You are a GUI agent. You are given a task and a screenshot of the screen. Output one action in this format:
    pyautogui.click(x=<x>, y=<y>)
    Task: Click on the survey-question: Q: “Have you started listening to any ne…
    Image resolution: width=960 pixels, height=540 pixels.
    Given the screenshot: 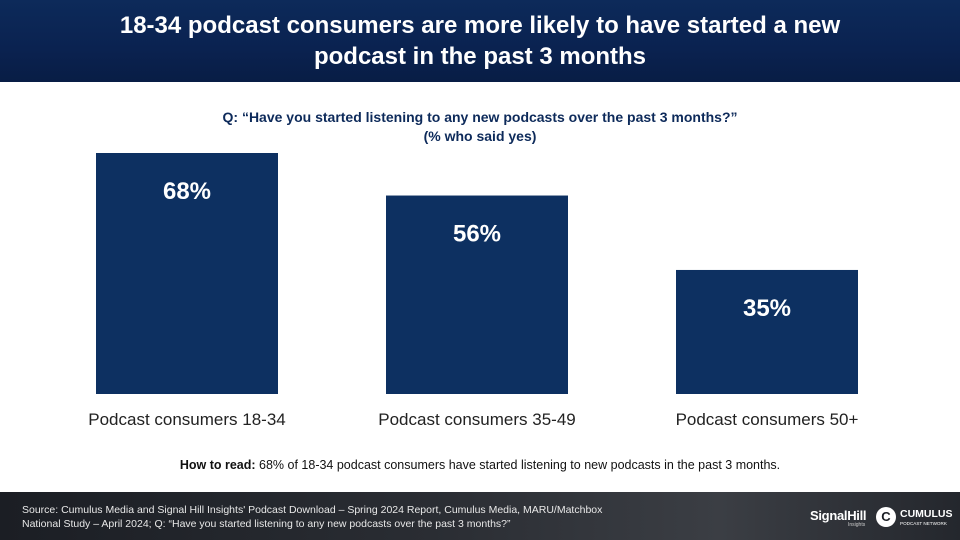 What is the action you would take?
    pyautogui.click(x=480, y=127)
    